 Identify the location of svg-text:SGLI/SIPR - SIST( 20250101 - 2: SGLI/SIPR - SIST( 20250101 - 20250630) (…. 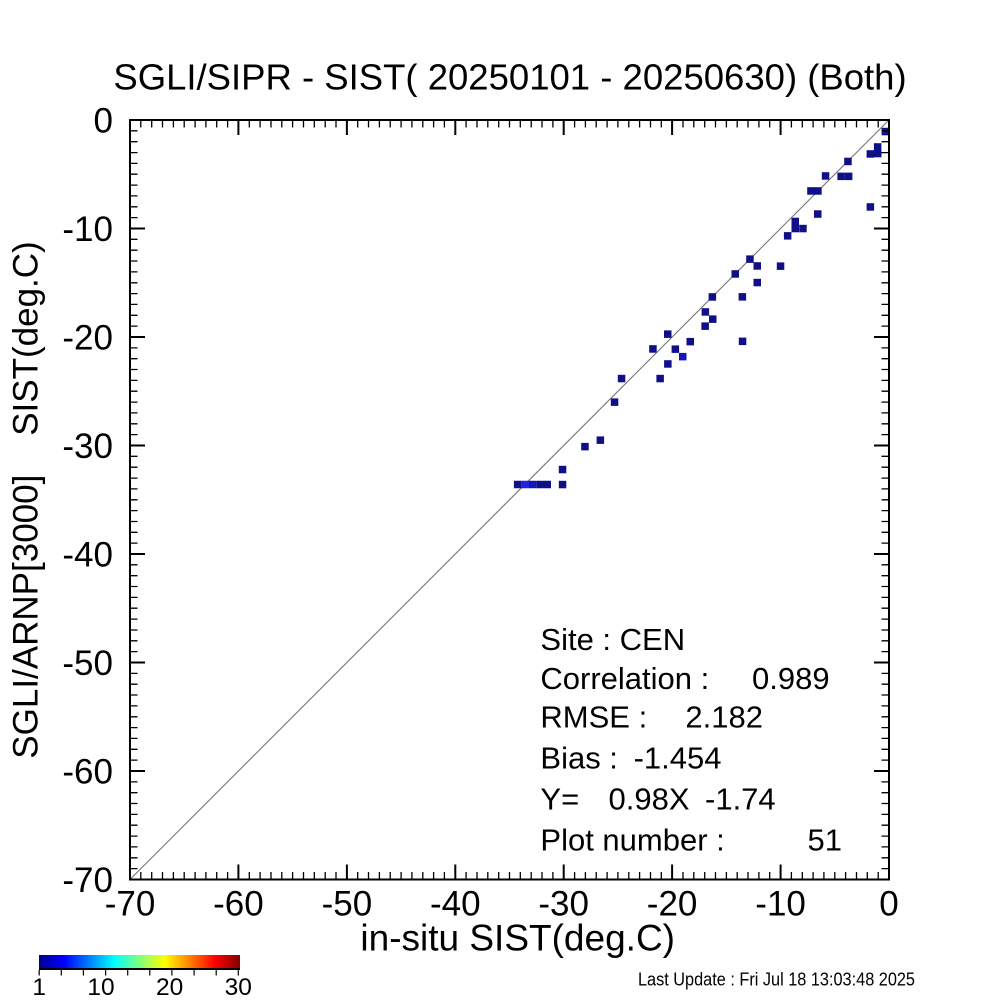
(509, 77).